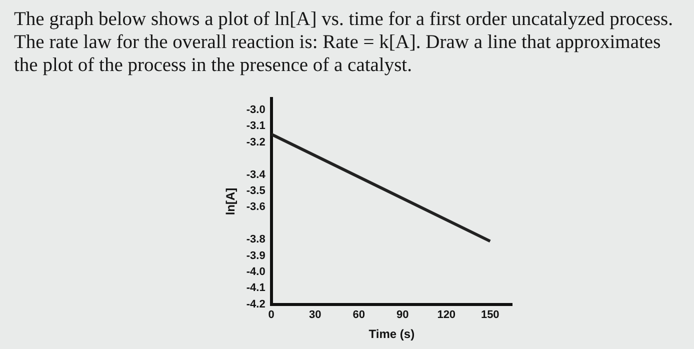 The width and height of the screenshot is (694, 349). Describe the element at coordinates (271, 315) in the screenshot. I see `x-tick-label: 0` at that location.